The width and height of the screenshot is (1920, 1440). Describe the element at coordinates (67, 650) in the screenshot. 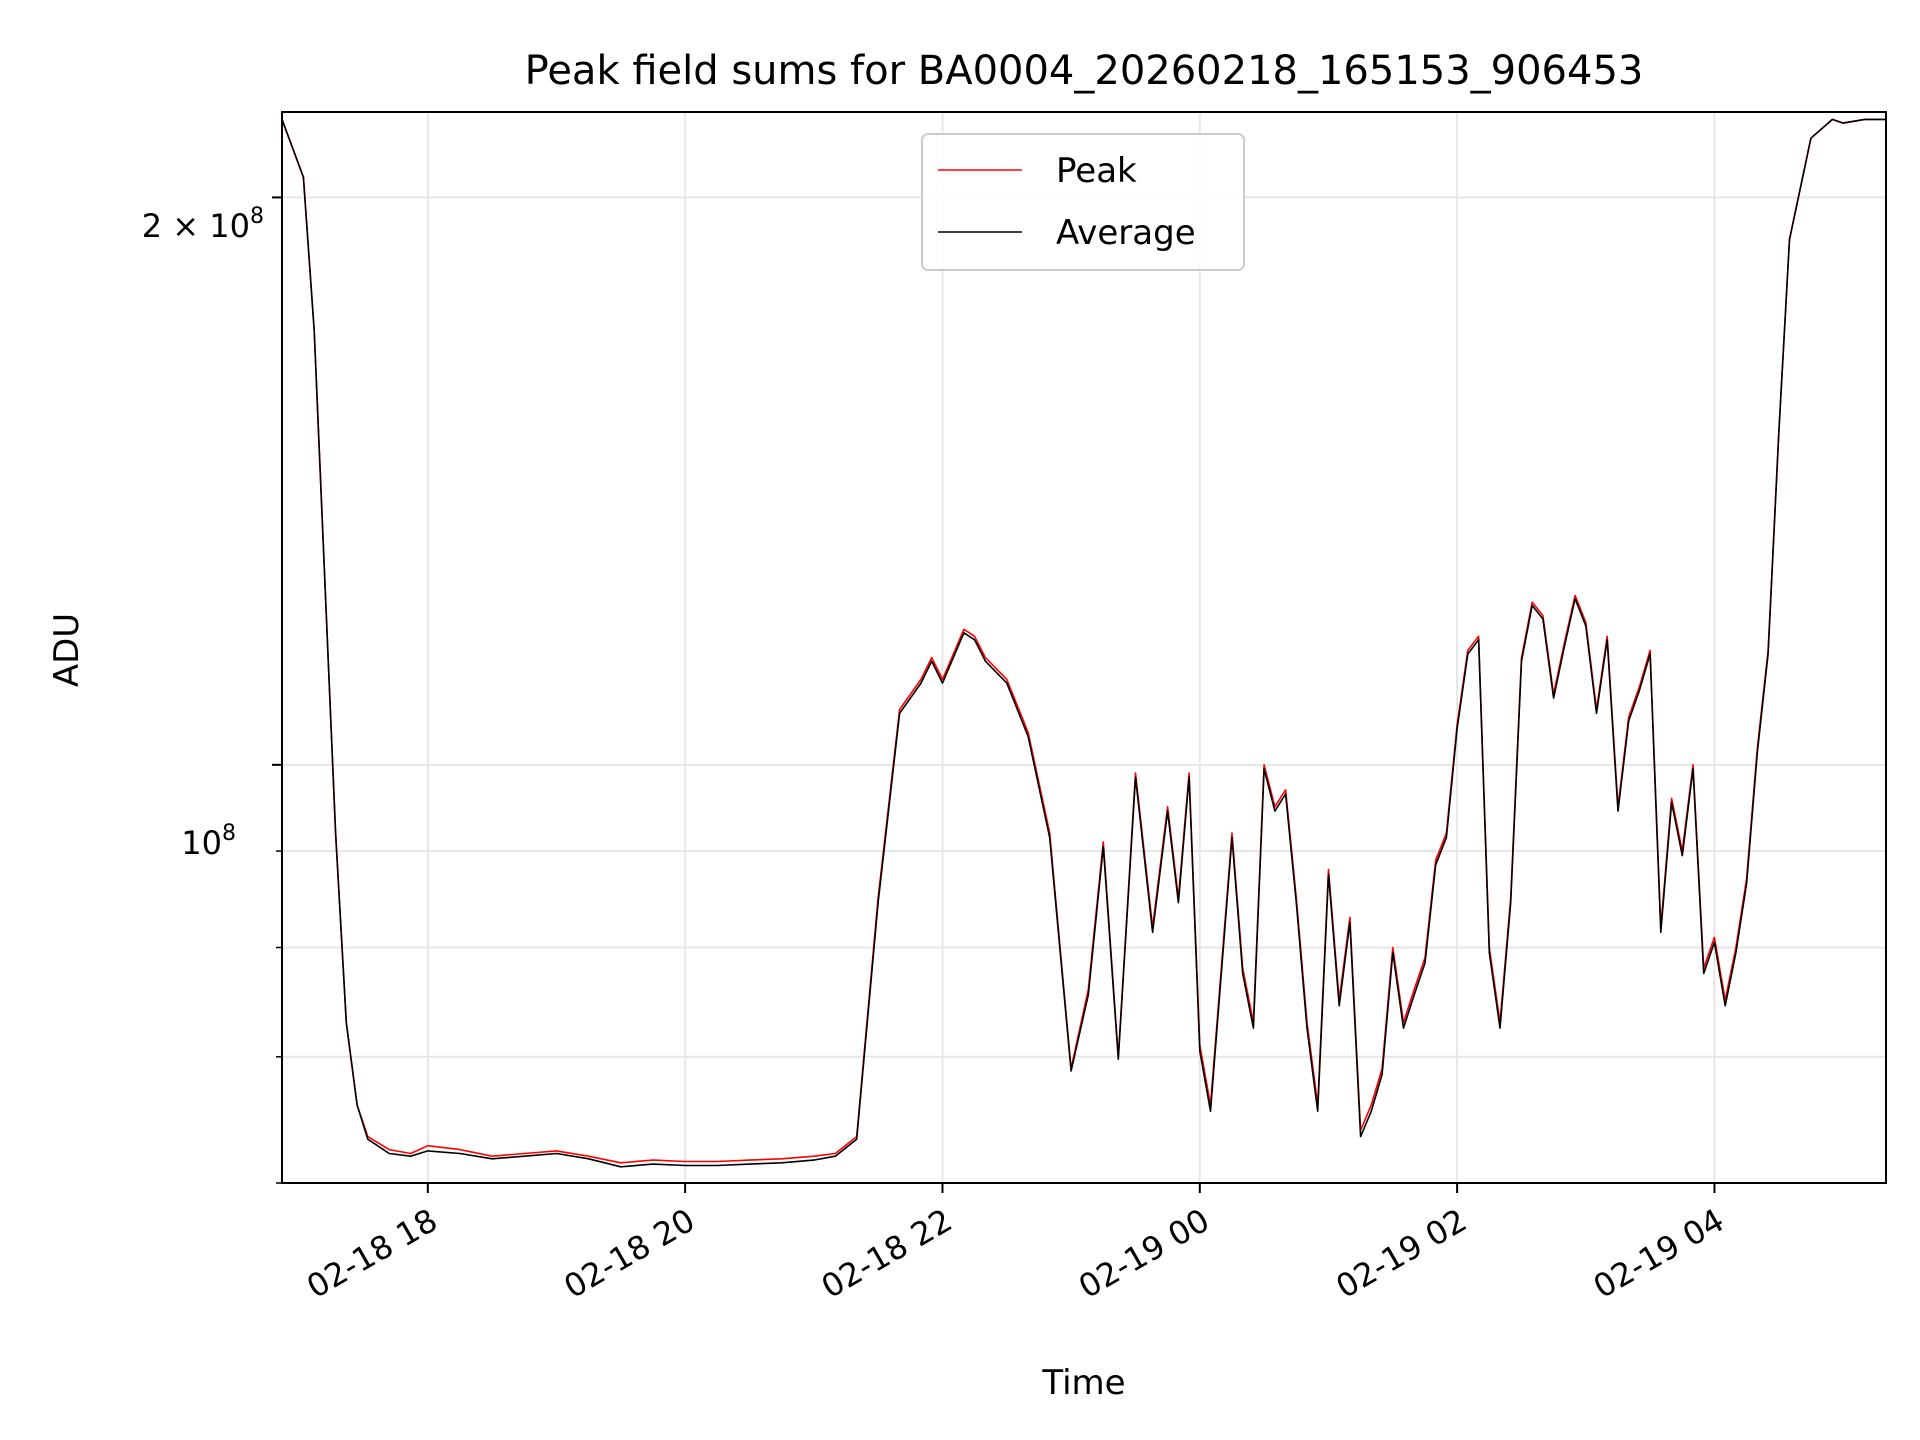

I see `y-axis-title: ADU` at that location.